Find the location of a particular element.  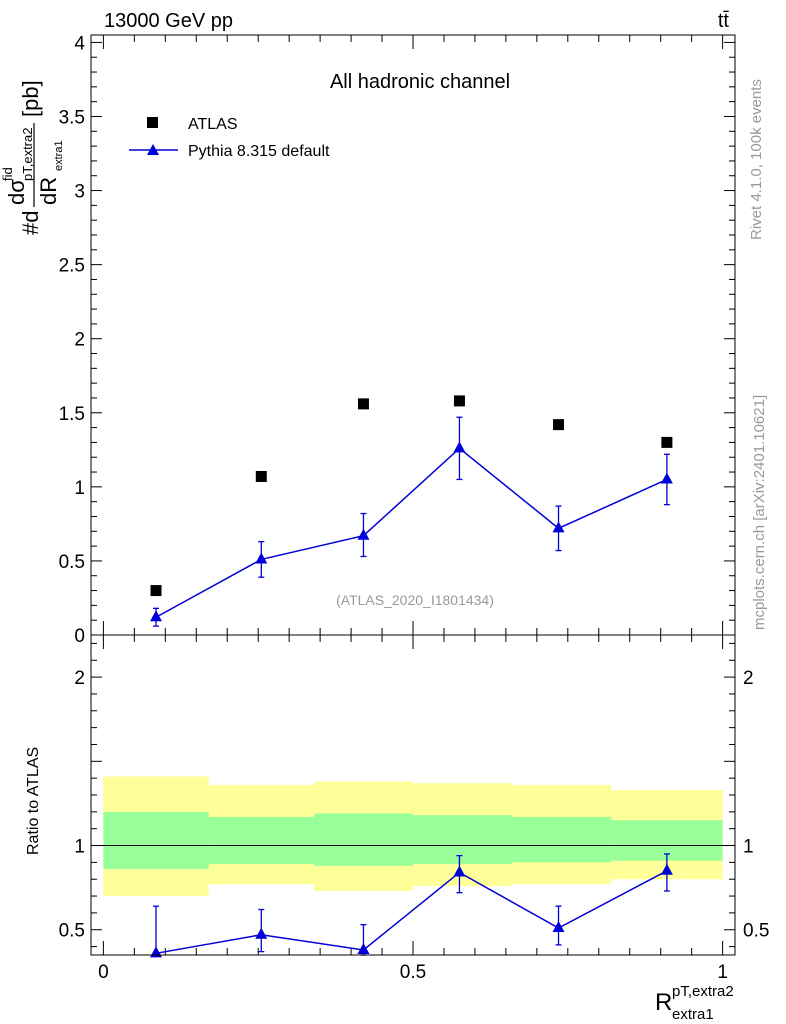

channel-label: tt̄ is located at coordinates (724, 21).